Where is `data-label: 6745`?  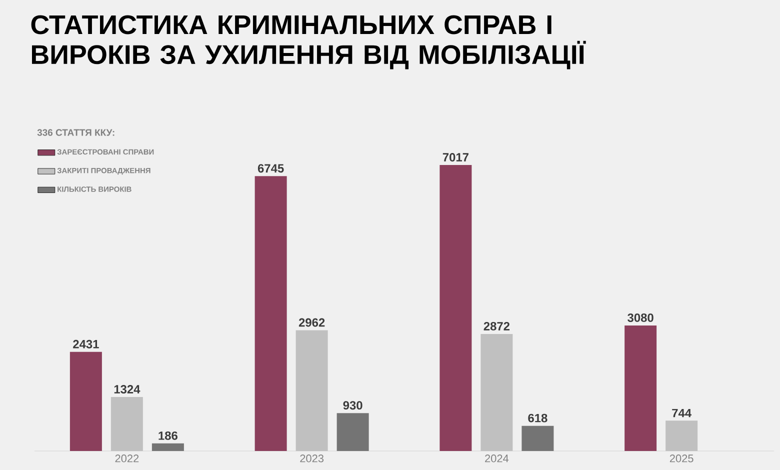
data-label: 6745 is located at coordinates (271, 168).